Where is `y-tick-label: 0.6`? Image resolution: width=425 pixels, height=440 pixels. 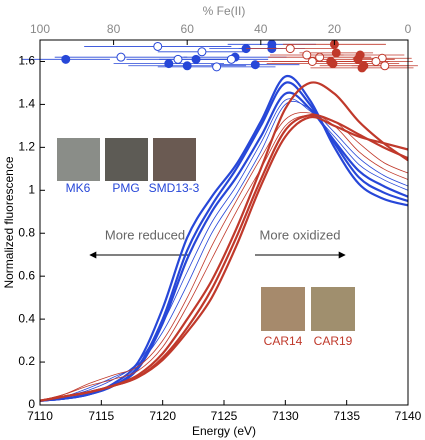 y-tick-label: 0.6 is located at coordinates (26, 275).